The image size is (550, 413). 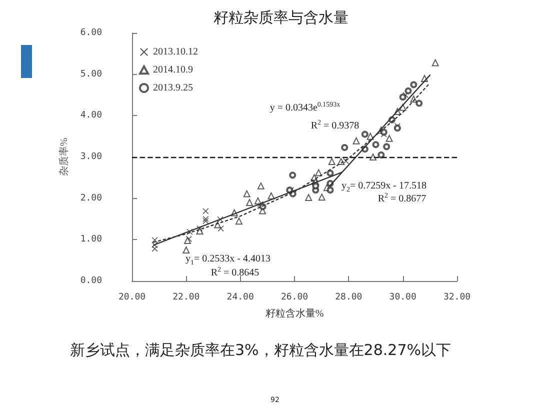 What do you see at coordinates (91, 198) in the screenshot?
I see `y-tick-label: 2.00` at bounding box center [91, 198].